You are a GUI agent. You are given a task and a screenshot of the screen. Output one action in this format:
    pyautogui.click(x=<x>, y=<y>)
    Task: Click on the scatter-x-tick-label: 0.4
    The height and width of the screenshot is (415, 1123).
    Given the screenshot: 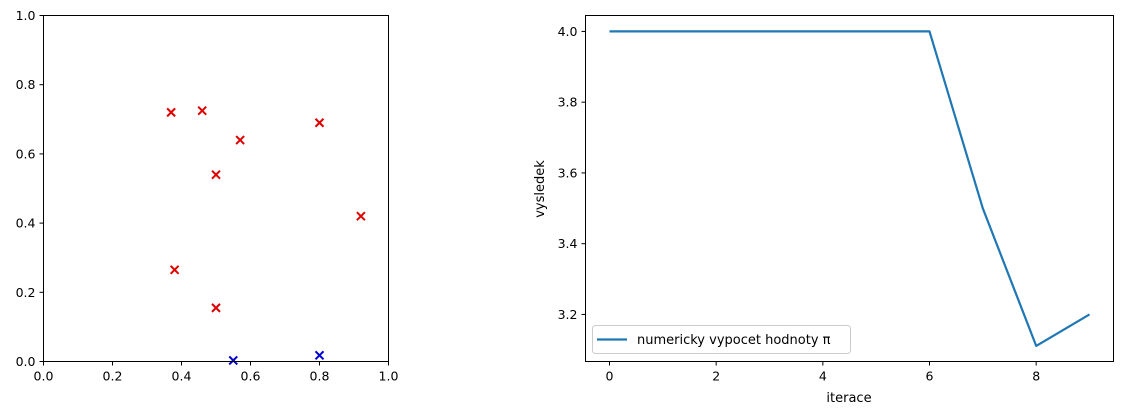 What is the action you would take?
    pyautogui.click(x=182, y=376)
    